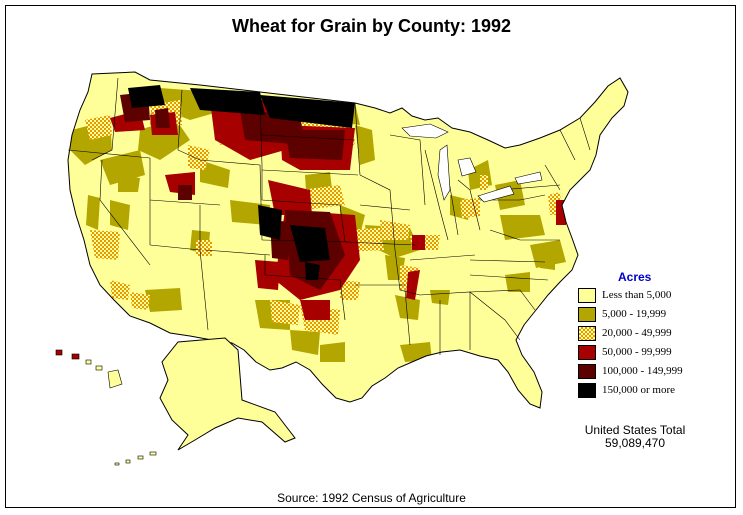  I want to click on legend-label: 100,000 - 149,999, so click(642, 371).